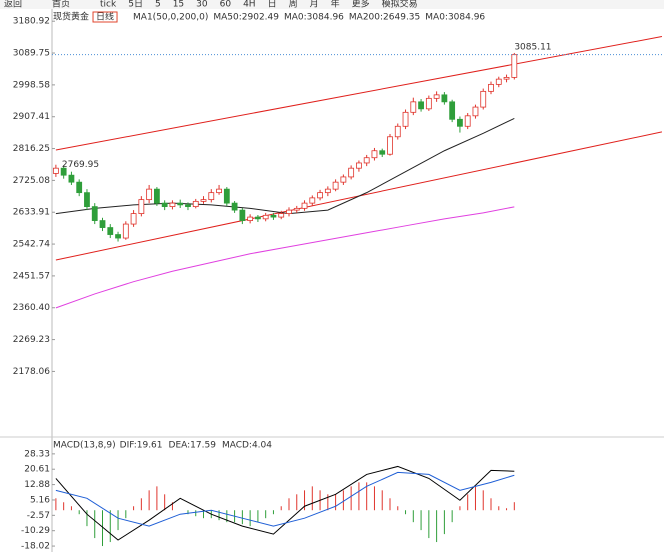  I want to click on price-annotation: 3085.11, so click(532, 47).